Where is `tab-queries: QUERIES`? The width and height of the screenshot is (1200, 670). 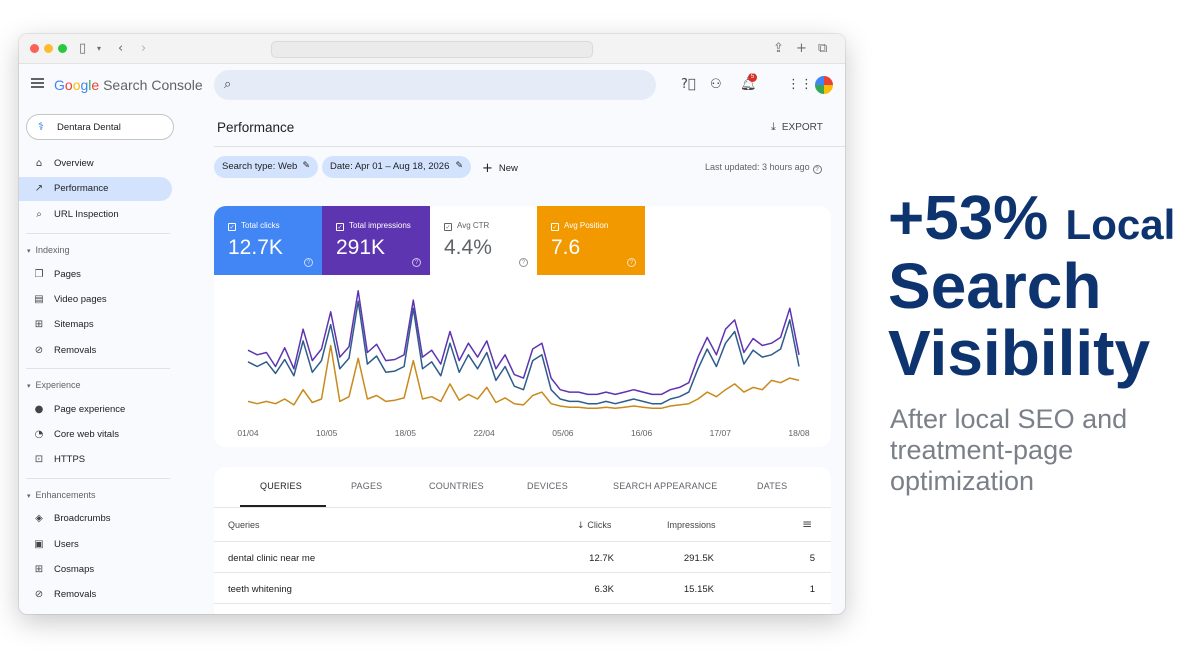 tab-queries: QUERIES is located at coordinates (281, 486).